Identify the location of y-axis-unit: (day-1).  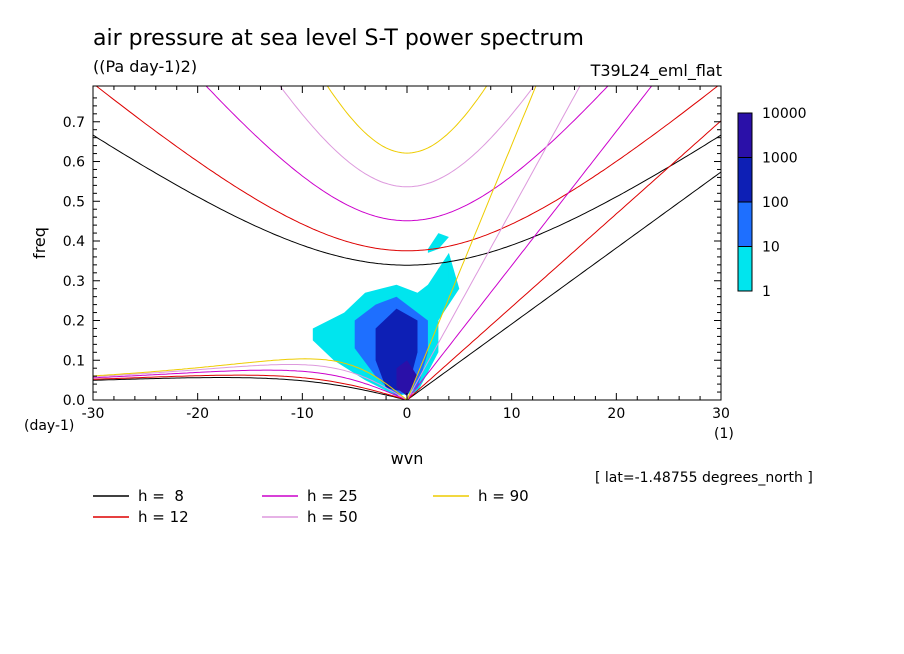
(49, 426).